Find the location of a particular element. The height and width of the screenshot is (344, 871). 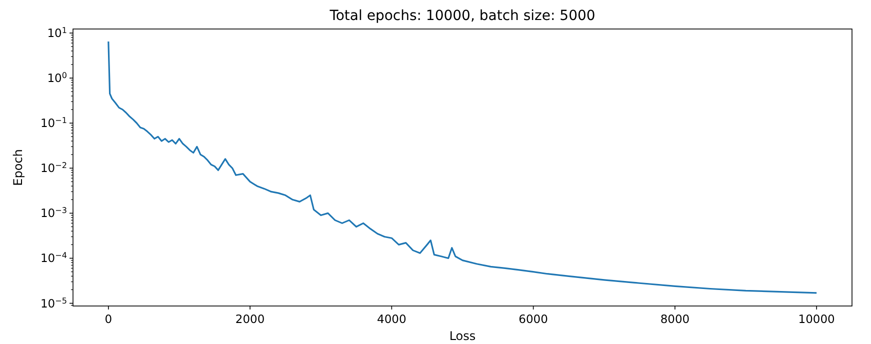

y-tick-label: 10$^{−5}$ is located at coordinates (53, 303).